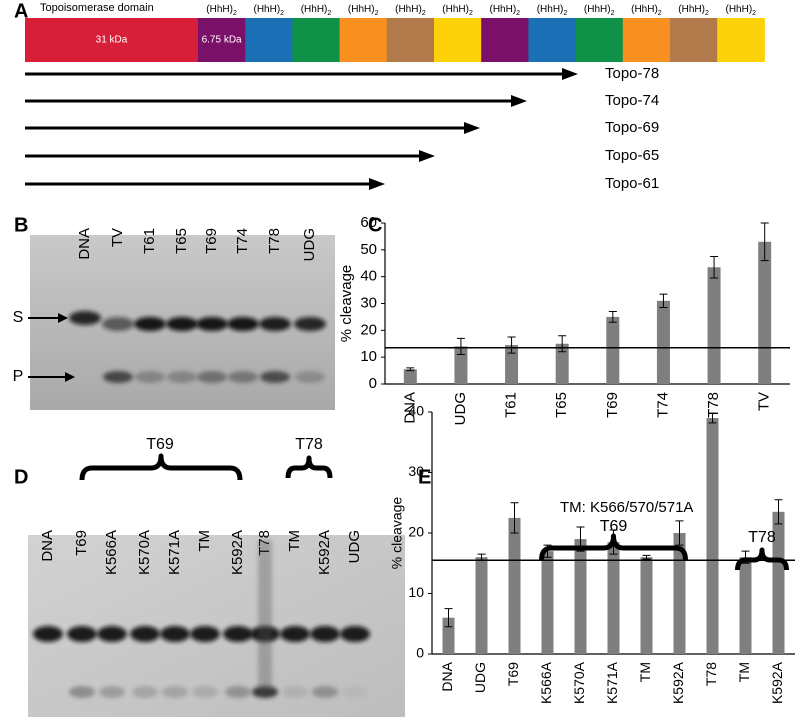 This screenshot has height=720, width=800. I want to click on x-tick-label: K570A, so click(579, 682).